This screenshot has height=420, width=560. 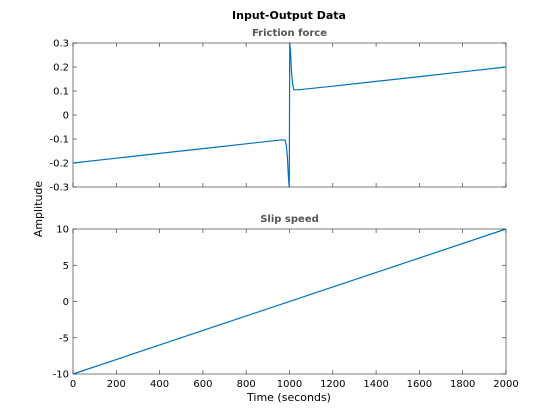 I want to click on subplot-title: Slip speed, so click(x=289, y=219).